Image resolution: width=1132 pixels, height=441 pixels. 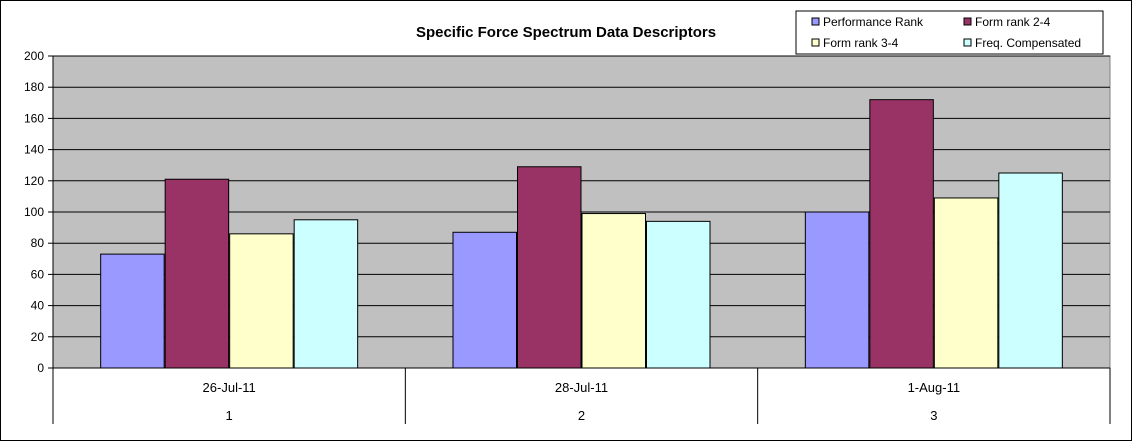 I want to click on x-category-date-label: 1-Aug-11, so click(x=934, y=387).